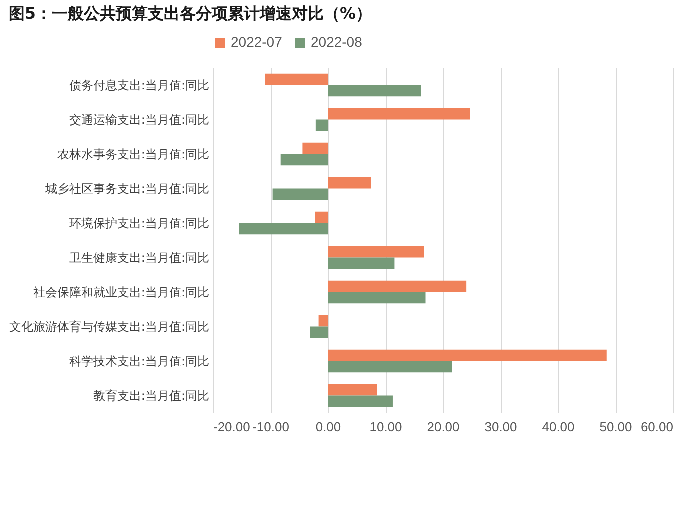  What do you see at coordinates (558, 427) in the screenshot?
I see `x-tick-label: 40.00` at bounding box center [558, 427].